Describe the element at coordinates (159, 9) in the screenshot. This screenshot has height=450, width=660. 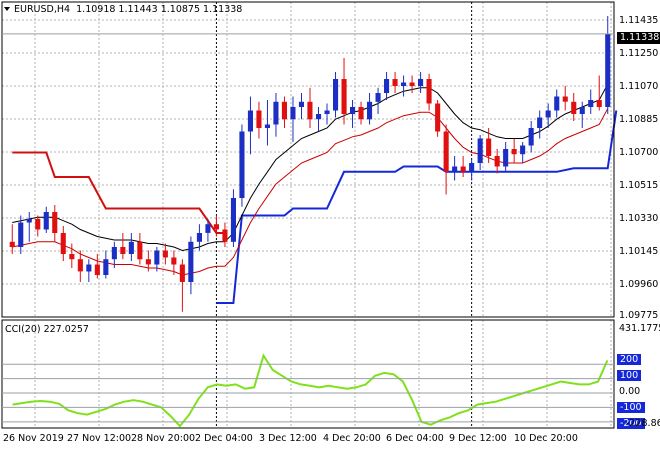
I see `ohlc-values: 1.10918 1.11443 1.10875 1.11338` at that location.